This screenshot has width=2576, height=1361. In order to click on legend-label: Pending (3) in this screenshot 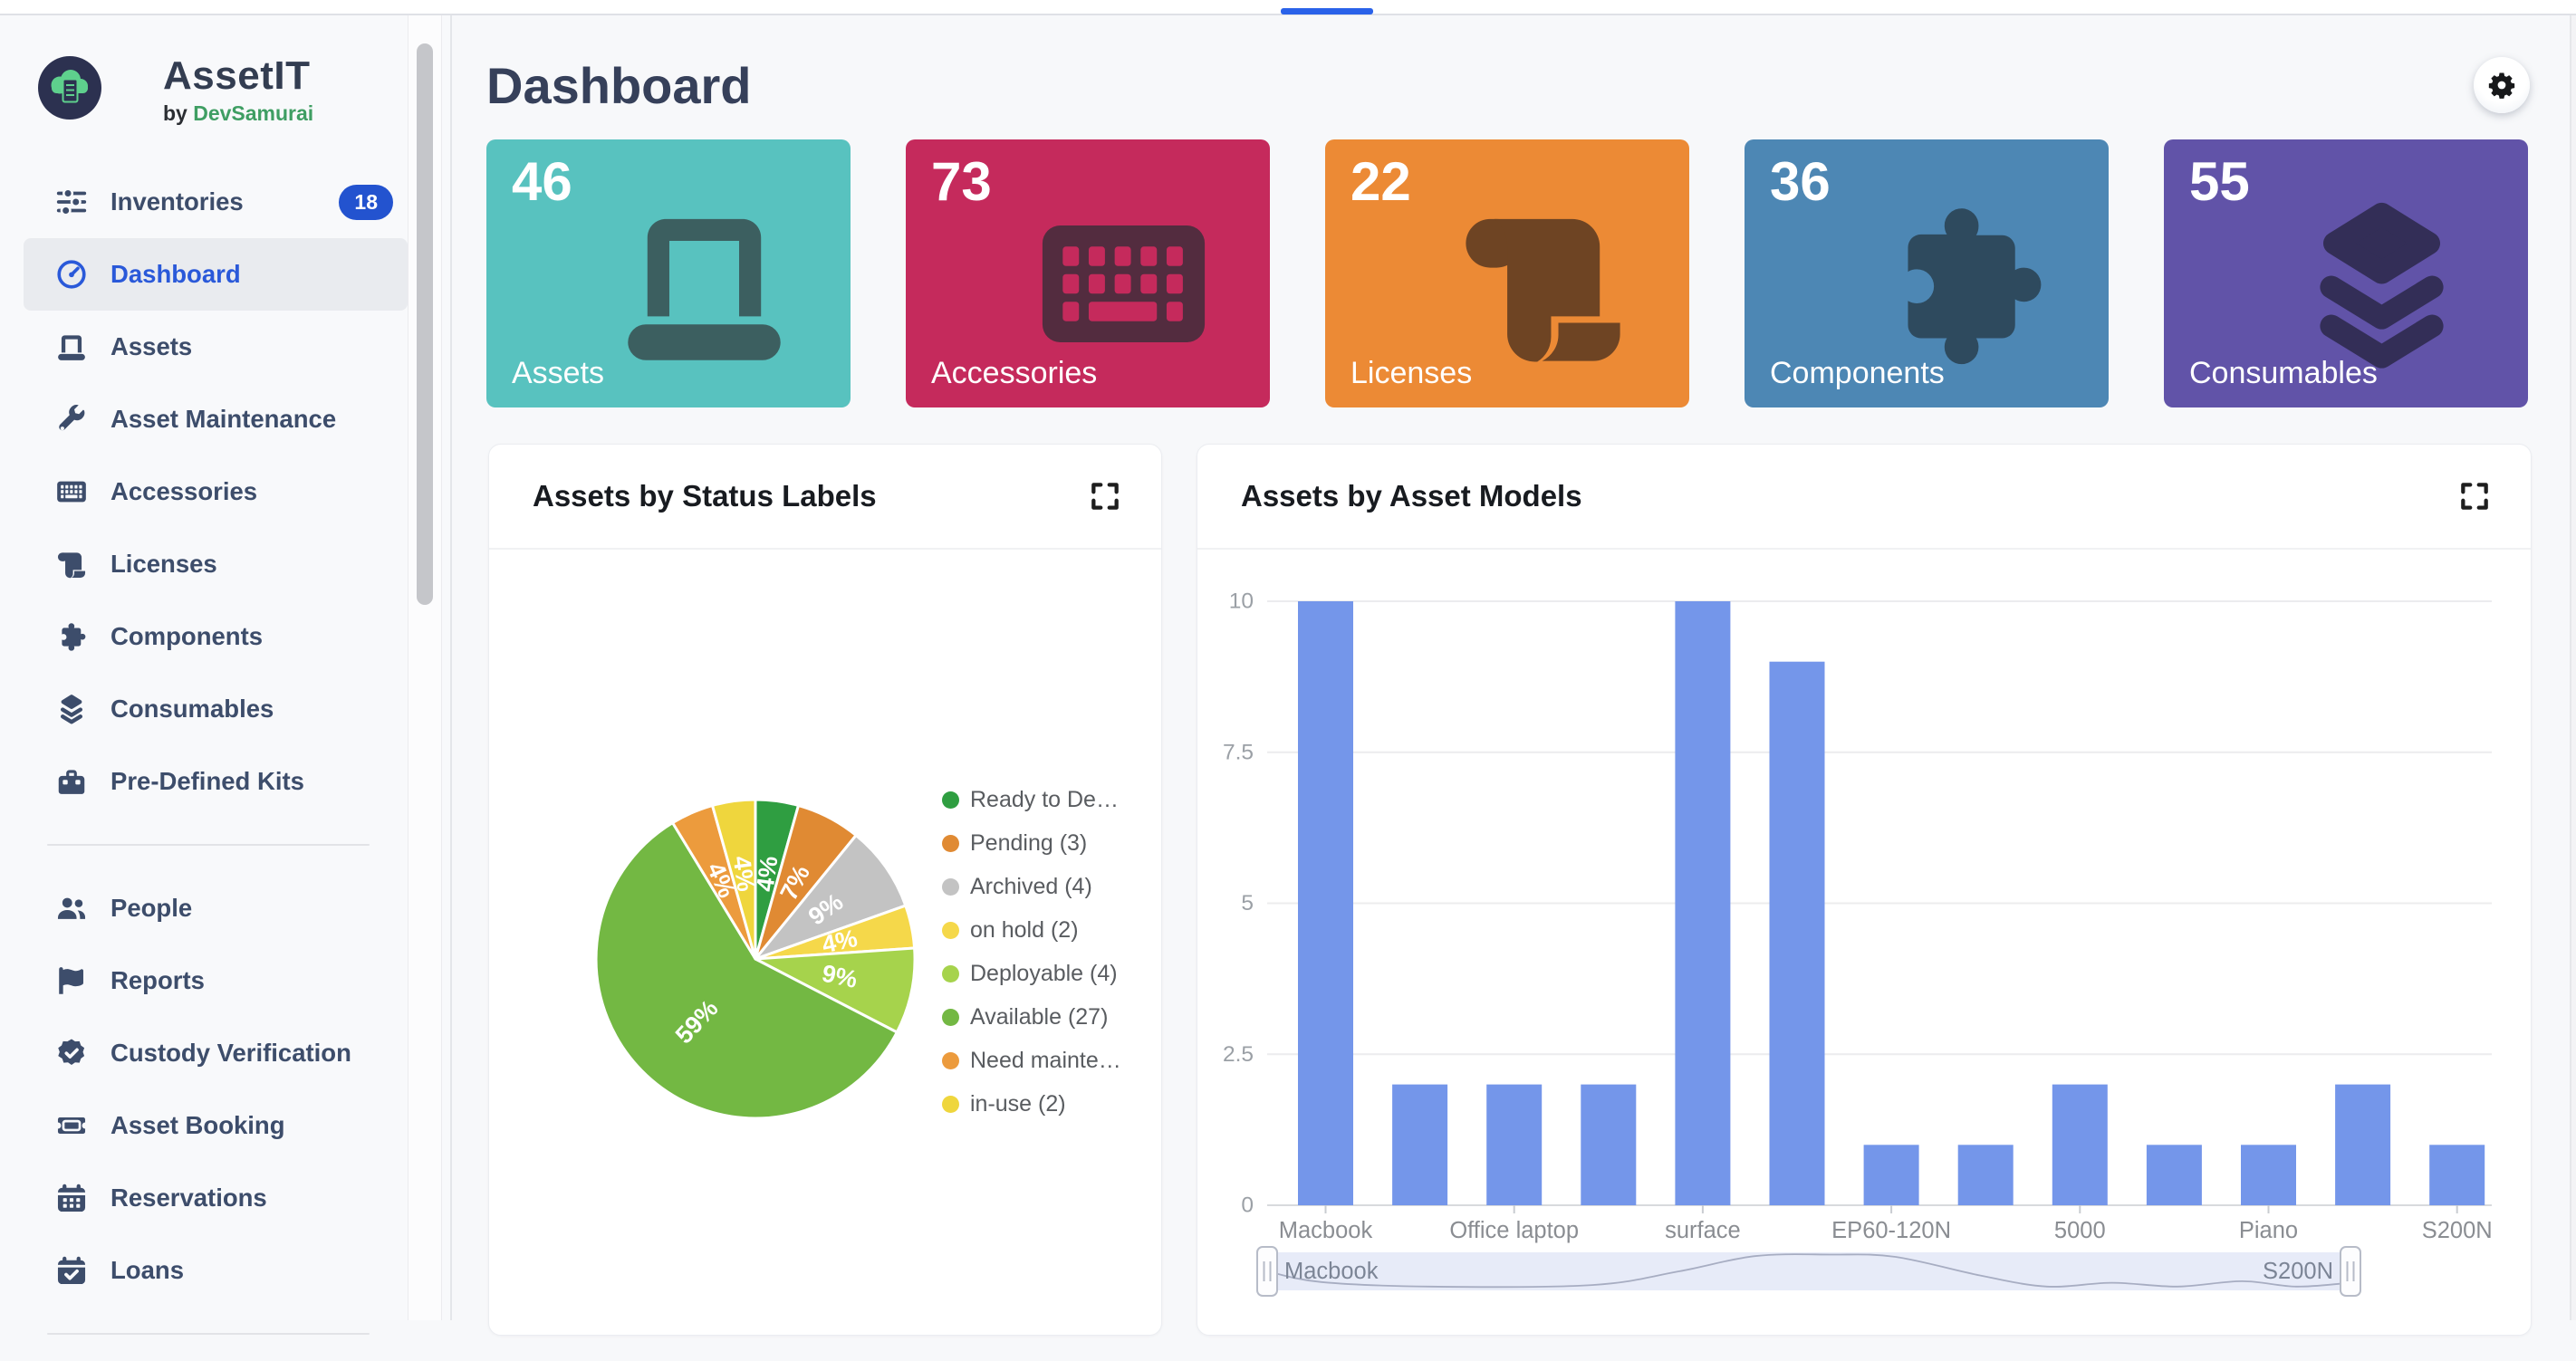, I will do `click(1029, 843)`.